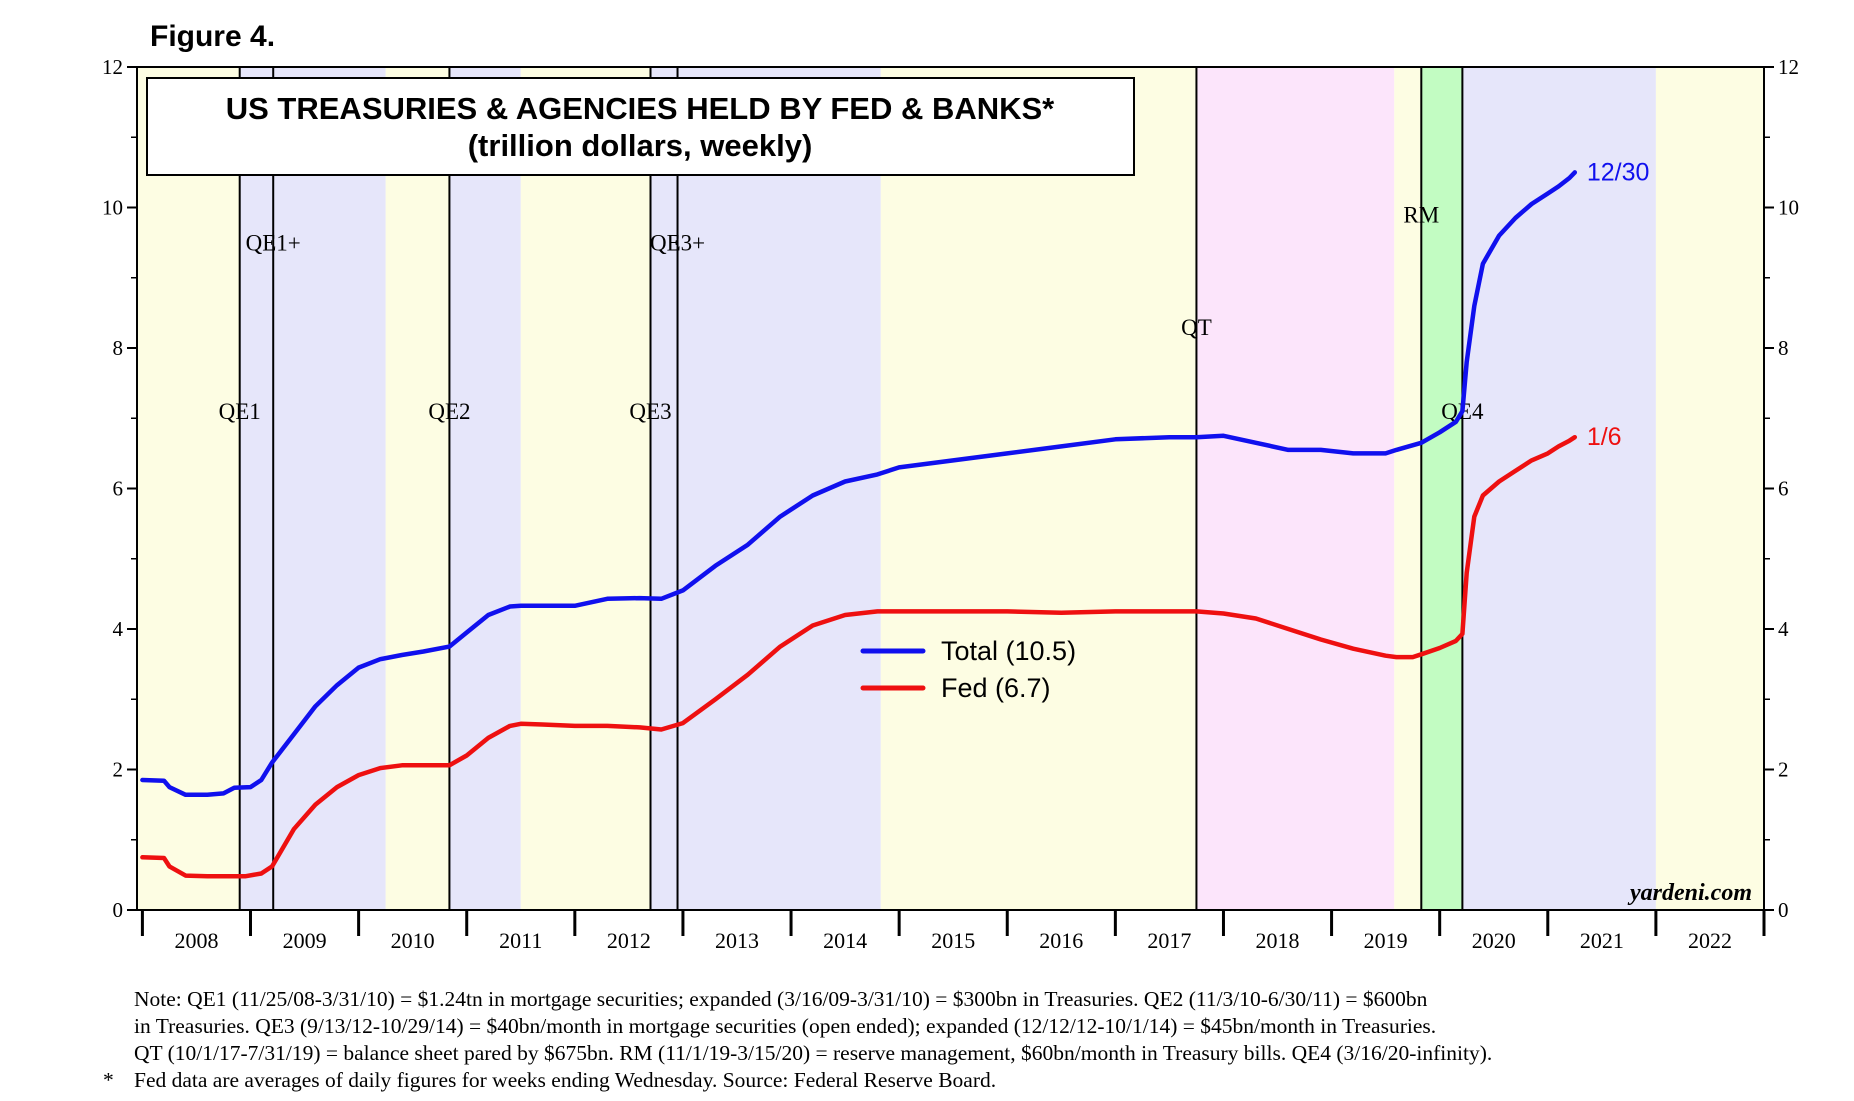 Image resolution: width=1854 pixels, height=1101 pixels. Describe the element at coordinates (196, 940) in the screenshot. I see `x-tick-label: 2008` at that location.